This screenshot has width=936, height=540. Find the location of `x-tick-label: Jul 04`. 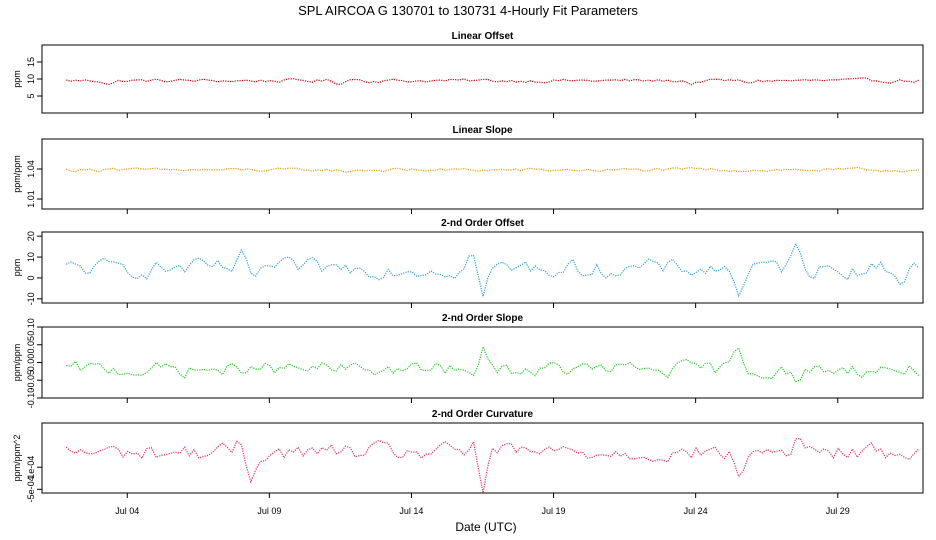

x-tick-label: Jul 04 is located at coordinates (127, 511).